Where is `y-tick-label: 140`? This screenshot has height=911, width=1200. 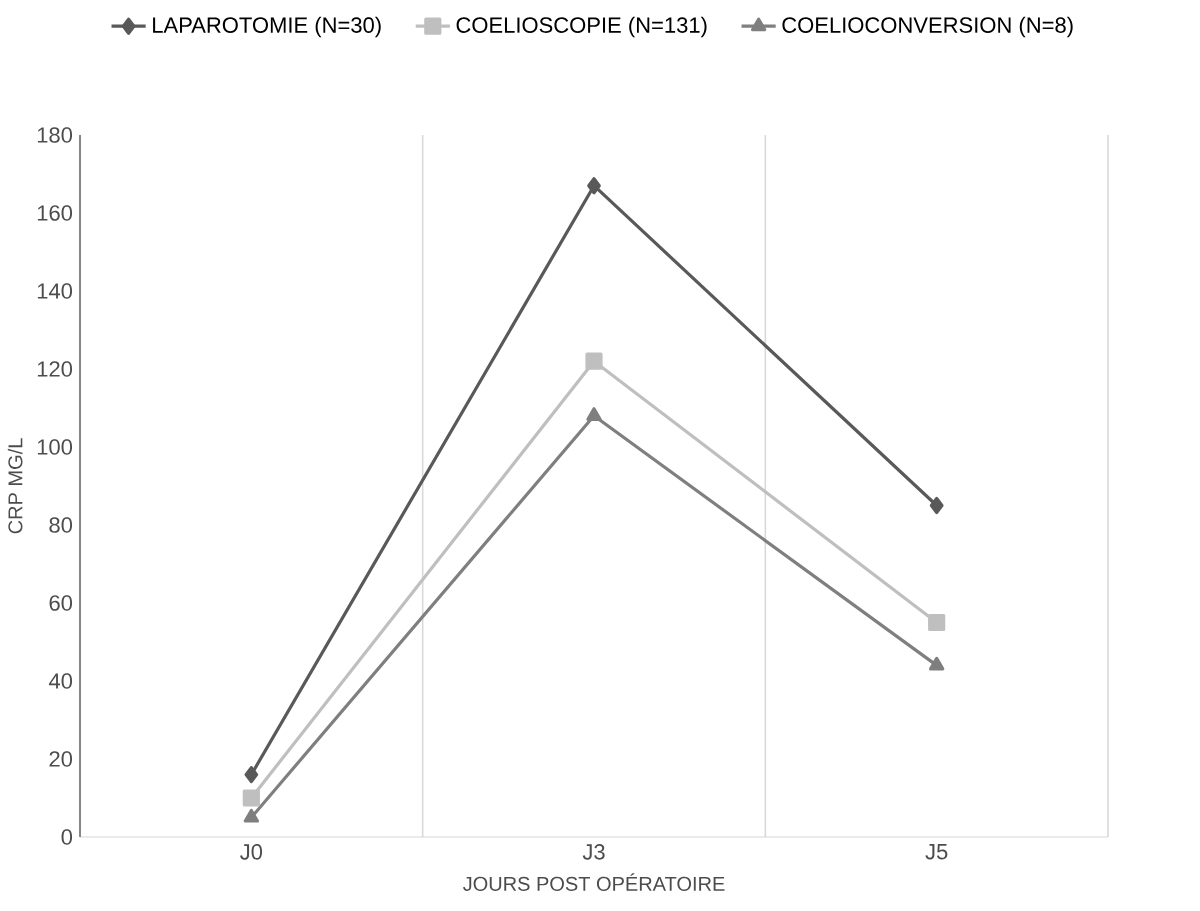
y-tick-label: 140 is located at coordinates (55, 291).